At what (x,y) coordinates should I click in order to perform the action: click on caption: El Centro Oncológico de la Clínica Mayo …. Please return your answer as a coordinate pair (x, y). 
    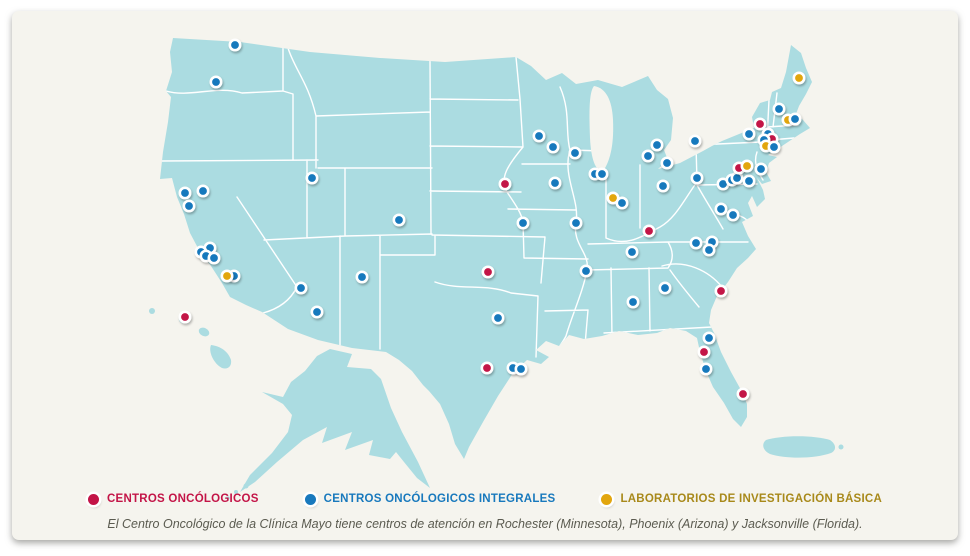
    Looking at the image, I should click on (485, 524).